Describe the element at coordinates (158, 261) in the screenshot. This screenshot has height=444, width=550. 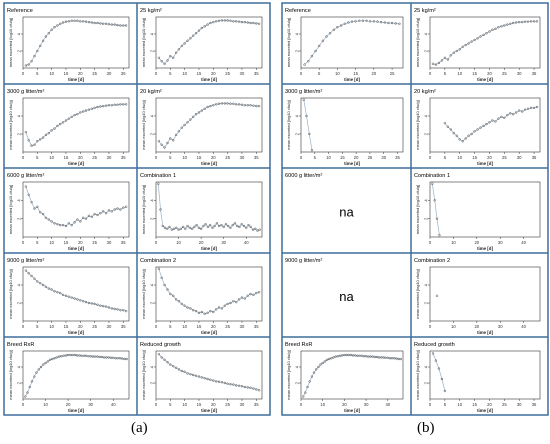
I see `panel-title: Combination 2` at that location.